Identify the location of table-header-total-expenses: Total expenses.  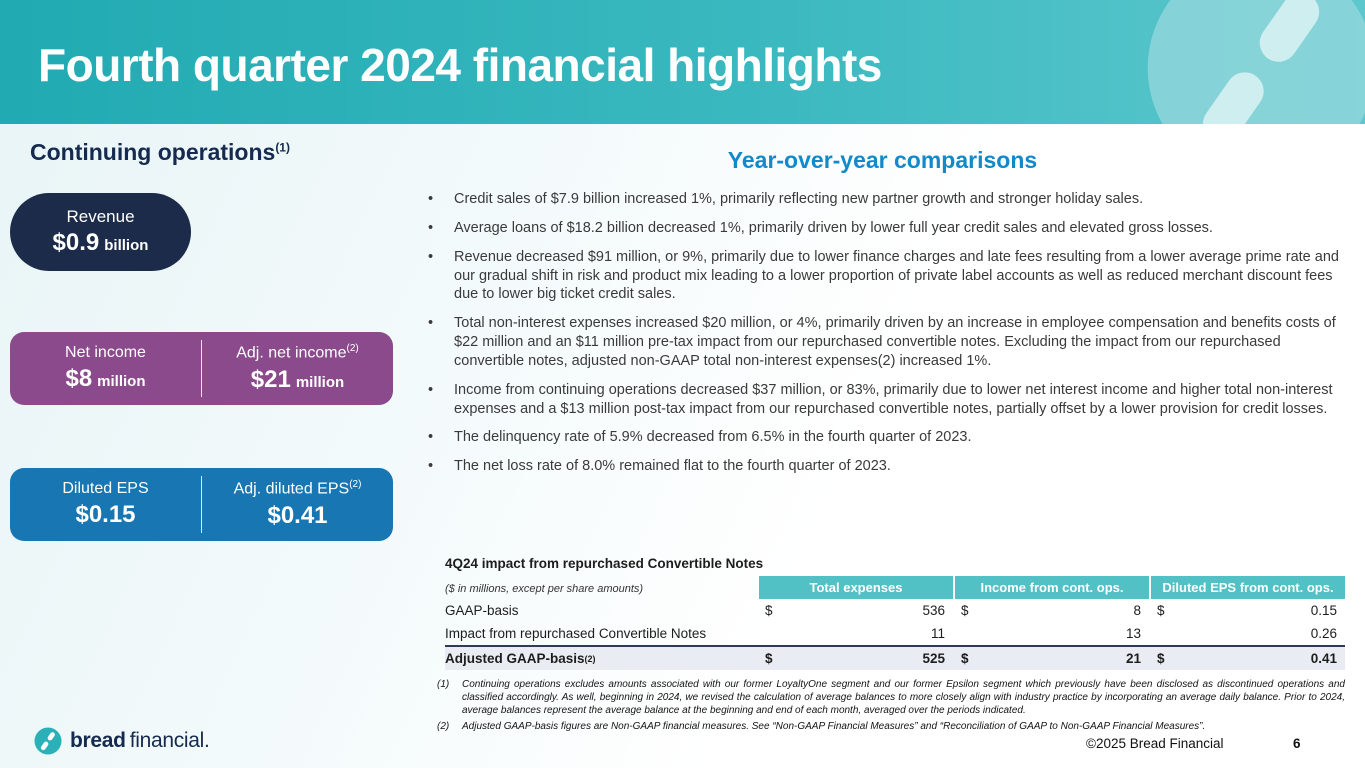
(855, 587).